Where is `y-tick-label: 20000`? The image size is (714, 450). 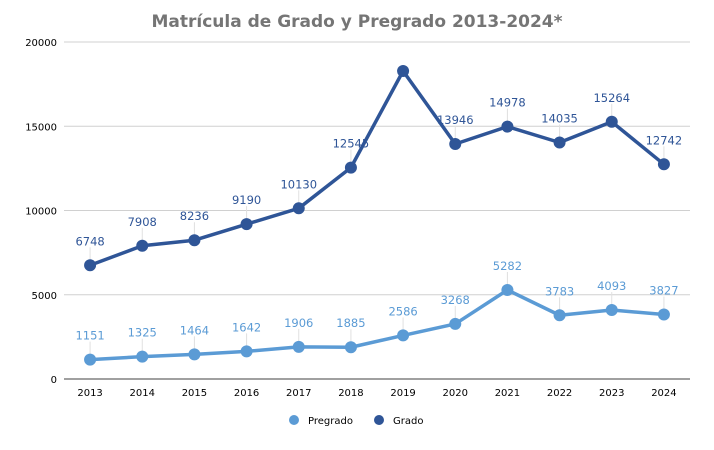
y-tick-label: 20000 is located at coordinates (41, 43).